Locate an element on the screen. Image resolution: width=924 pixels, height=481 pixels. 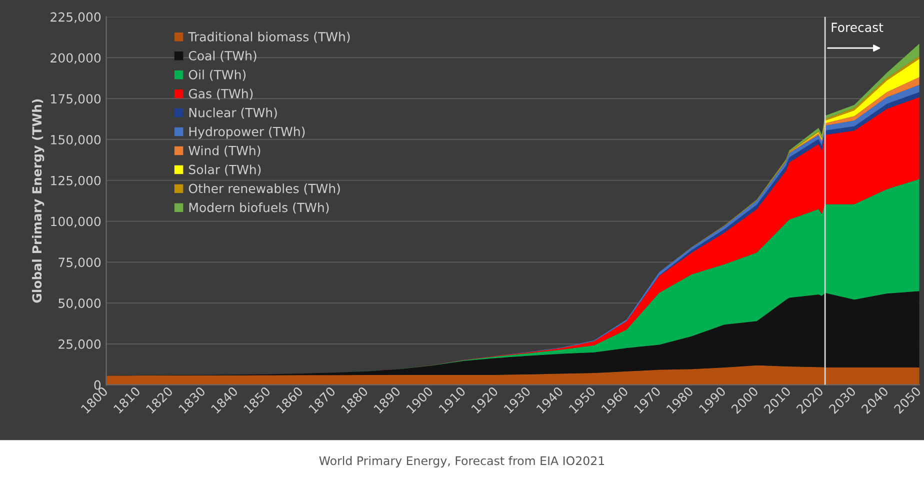
legend-label: Hydropower (TWh) is located at coordinates (247, 132).